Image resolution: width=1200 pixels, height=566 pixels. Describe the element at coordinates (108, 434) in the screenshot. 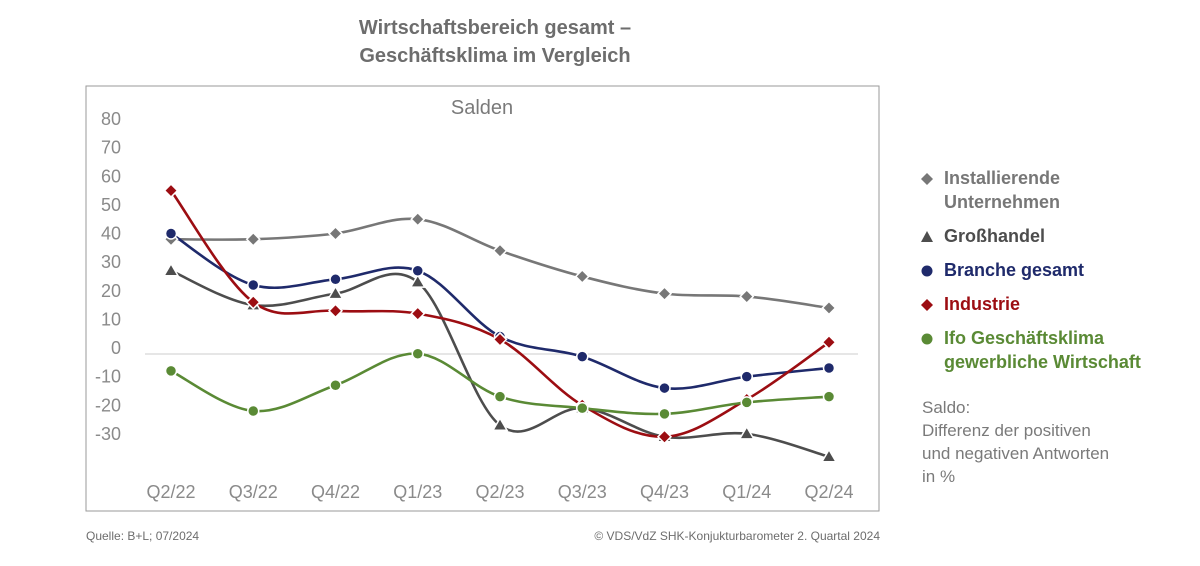

I see `y-tick-label: -30` at that location.